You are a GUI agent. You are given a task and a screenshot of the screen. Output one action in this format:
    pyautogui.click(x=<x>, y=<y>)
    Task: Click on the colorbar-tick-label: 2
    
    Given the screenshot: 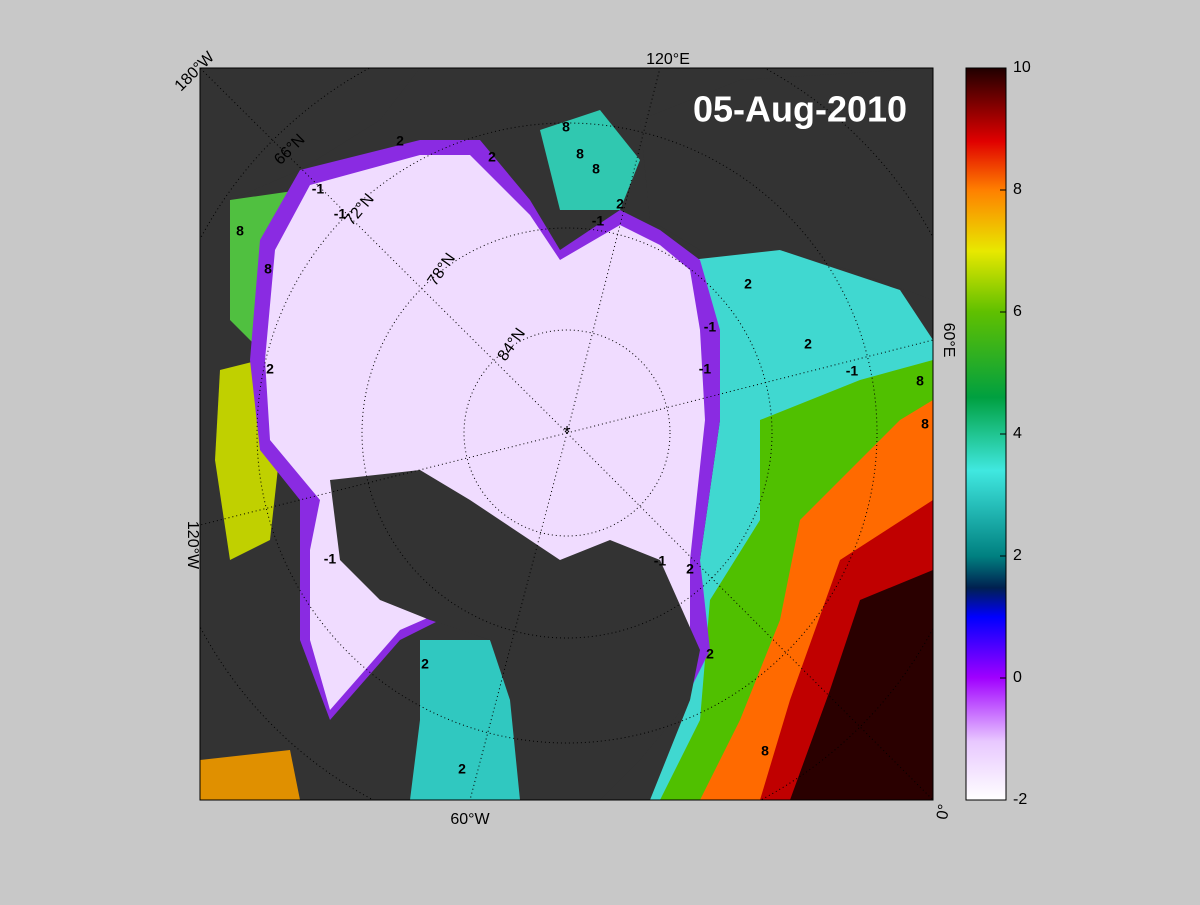 What is the action you would take?
    pyautogui.click(x=1017, y=555)
    